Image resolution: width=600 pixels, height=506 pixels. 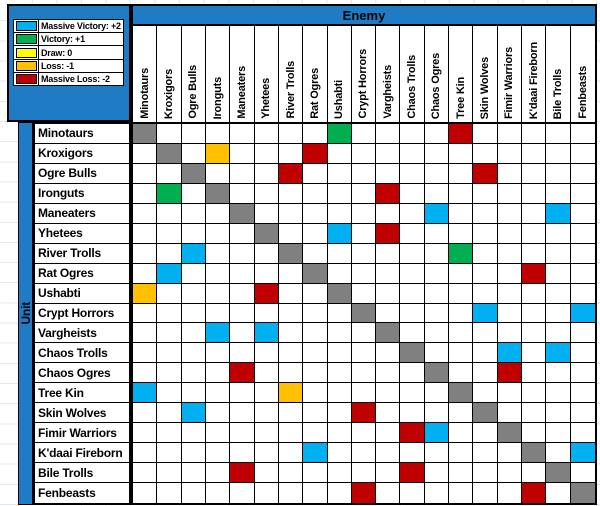 What do you see at coordinates (315, 493) in the screenshot?
I see `cell-fenbeasts-vs-rat-ogres` at bounding box center [315, 493].